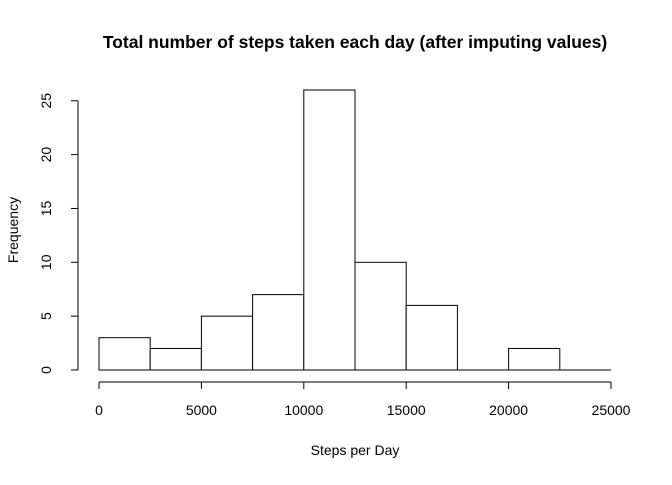  Describe the element at coordinates (99, 410) in the screenshot. I see `x-tick-label: 0` at that location.